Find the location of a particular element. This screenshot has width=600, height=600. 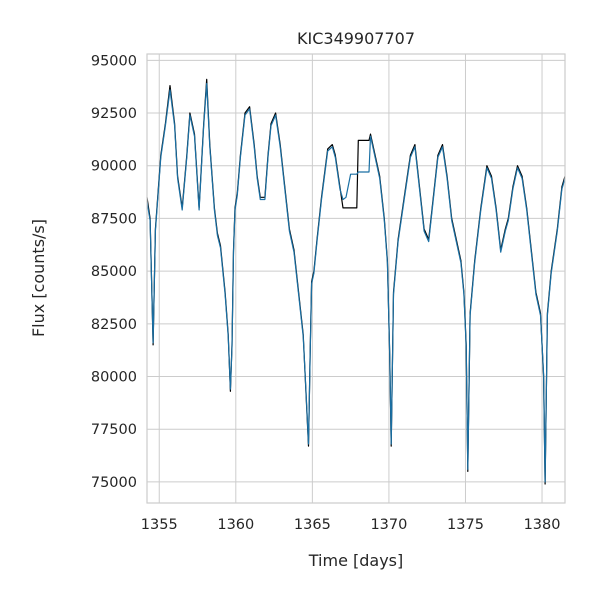

y-tick-label: 90000 is located at coordinates (114, 167).